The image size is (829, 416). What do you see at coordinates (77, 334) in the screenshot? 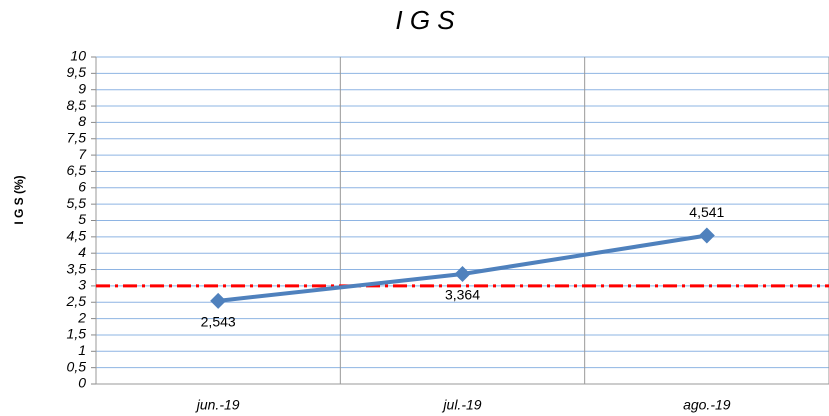
I see `y-tick-label: 1,5` at bounding box center [77, 334].